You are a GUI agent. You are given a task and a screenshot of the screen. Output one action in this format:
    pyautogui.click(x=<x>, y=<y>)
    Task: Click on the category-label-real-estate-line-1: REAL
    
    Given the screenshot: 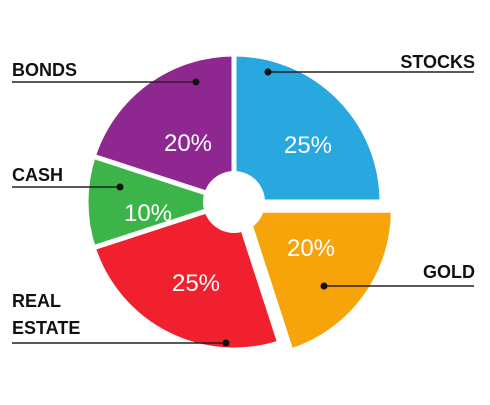 What is the action you would take?
    pyautogui.click(x=36, y=301)
    